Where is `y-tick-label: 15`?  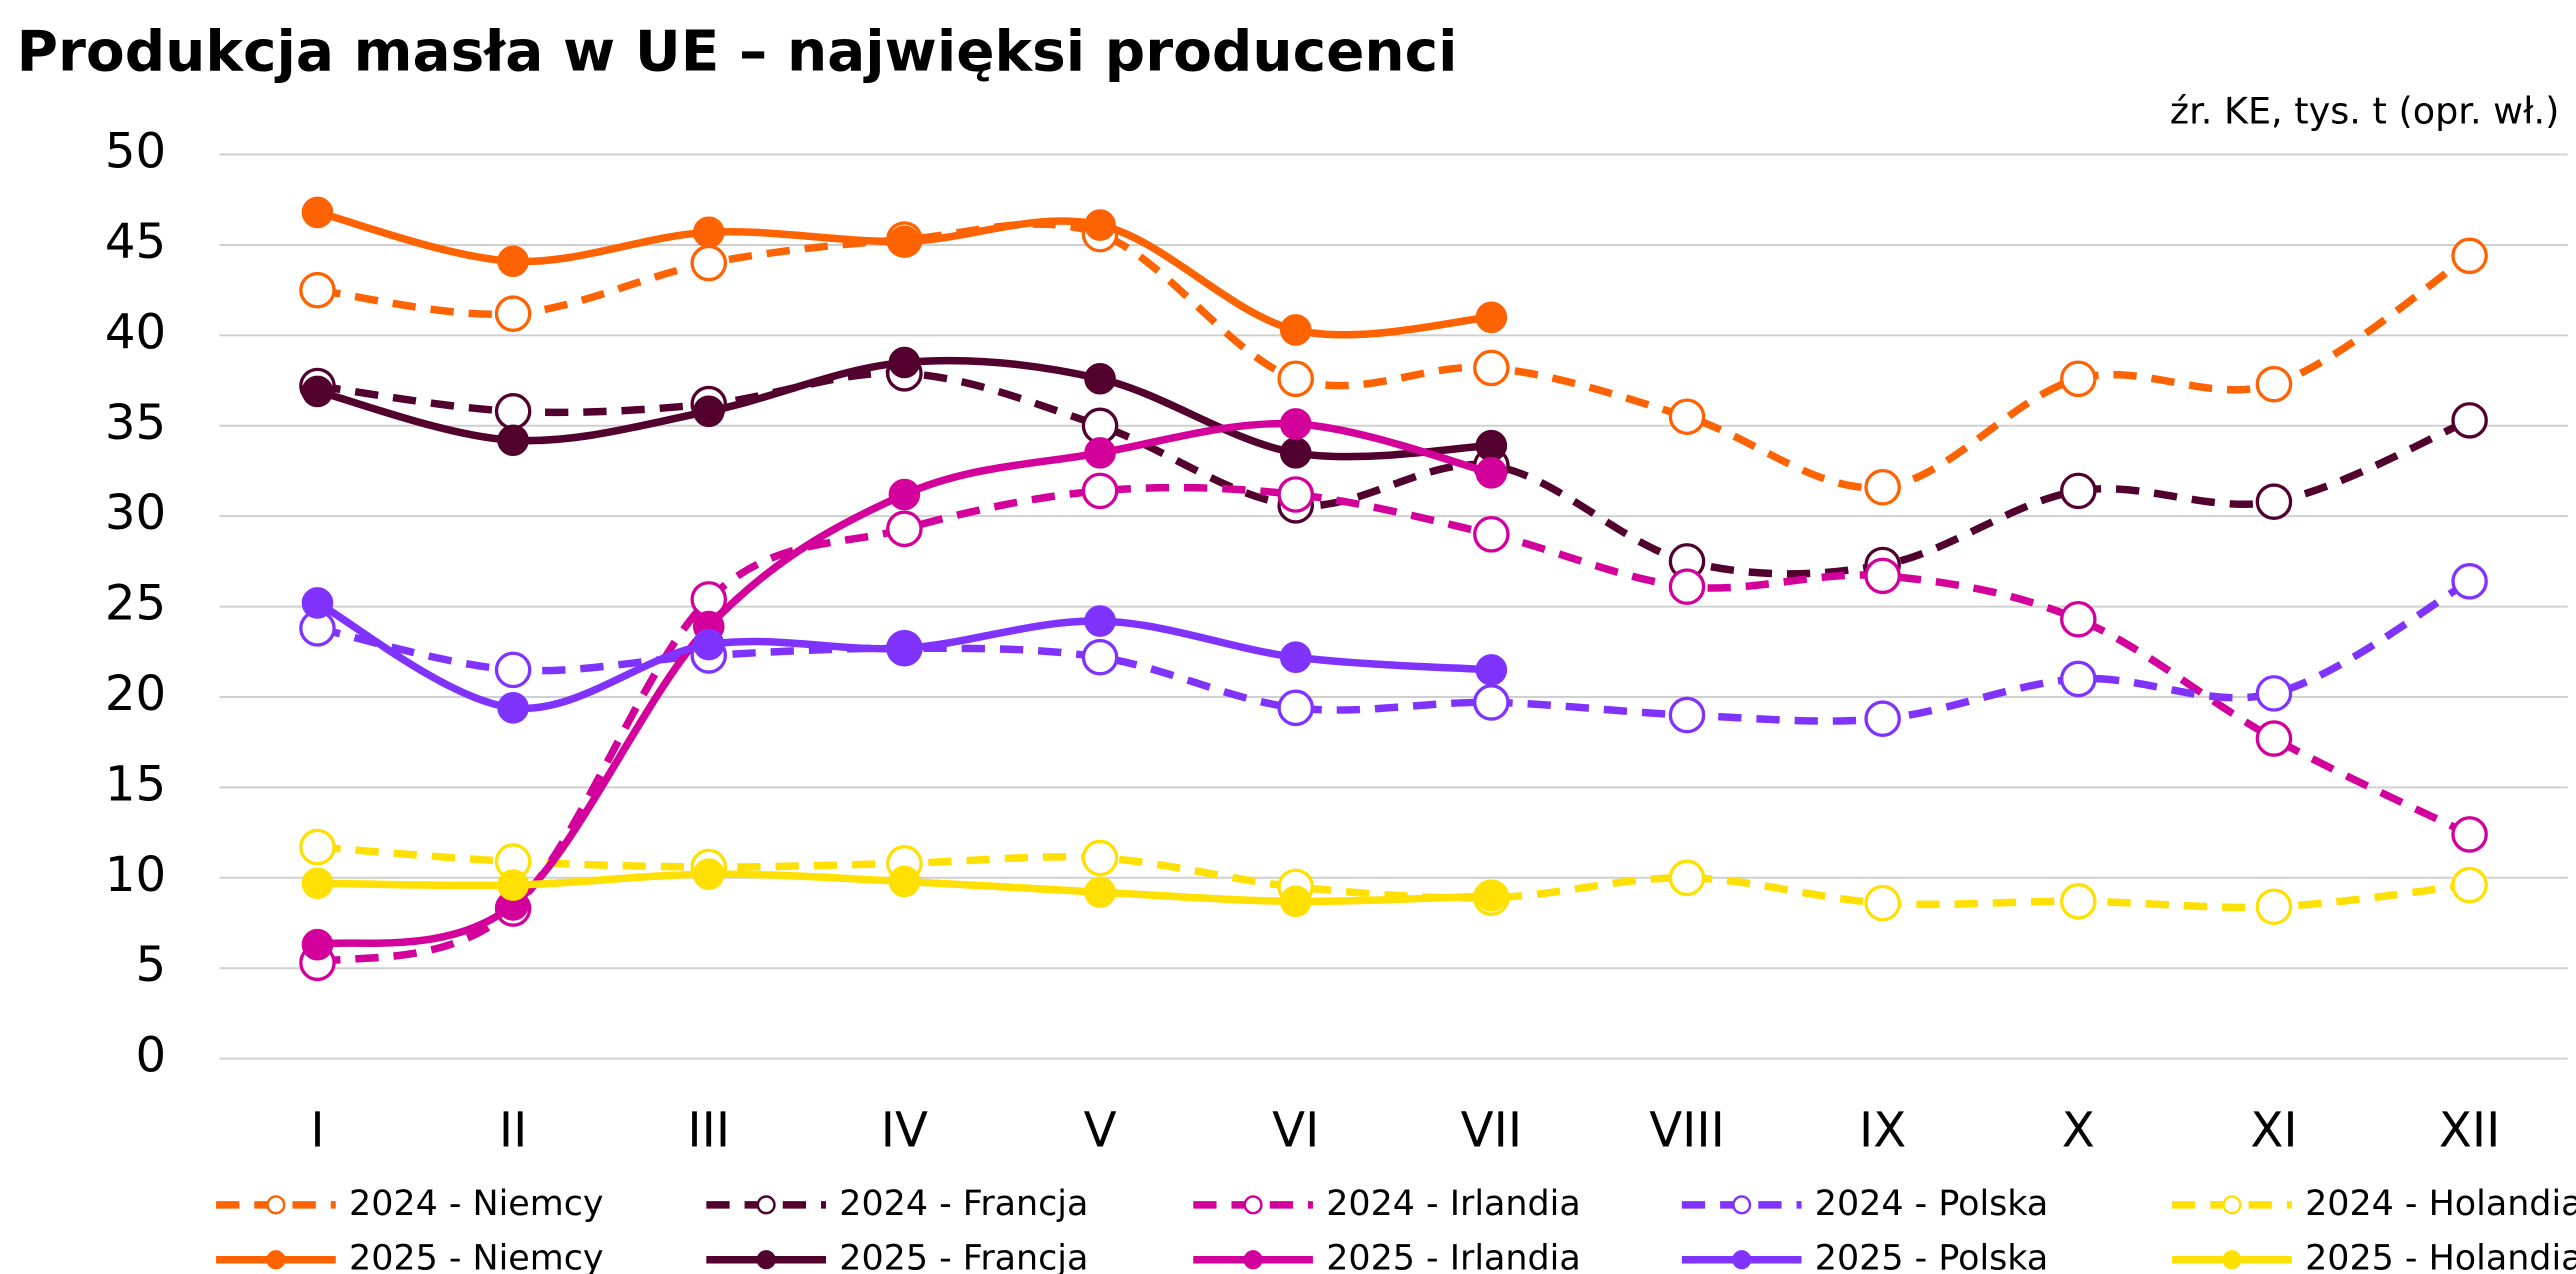
y-tick-label: 15 is located at coordinates (135, 784).